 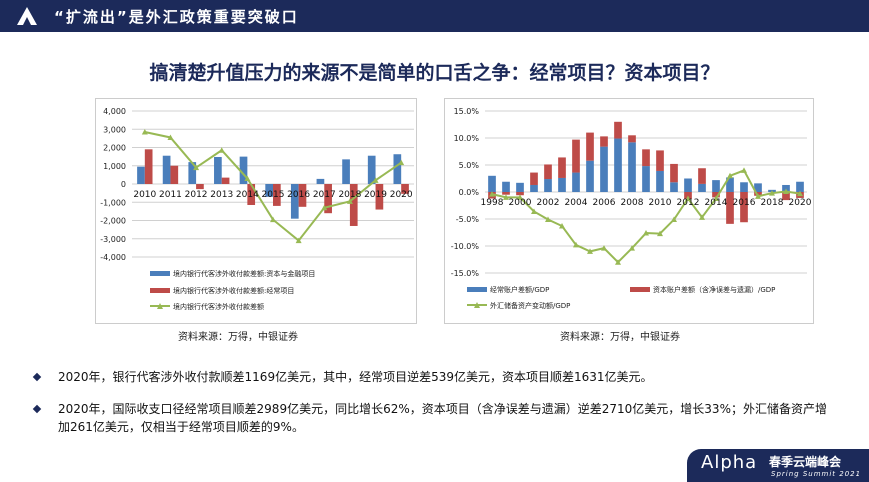 I want to click on x-tick-label: 2006, so click(x=604, y=203).